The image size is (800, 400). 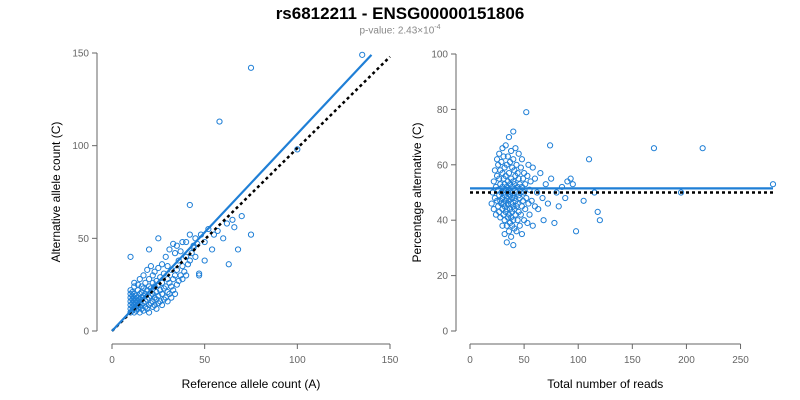 I want to click on y-tick-label: 50, so click(x=84, y=239).